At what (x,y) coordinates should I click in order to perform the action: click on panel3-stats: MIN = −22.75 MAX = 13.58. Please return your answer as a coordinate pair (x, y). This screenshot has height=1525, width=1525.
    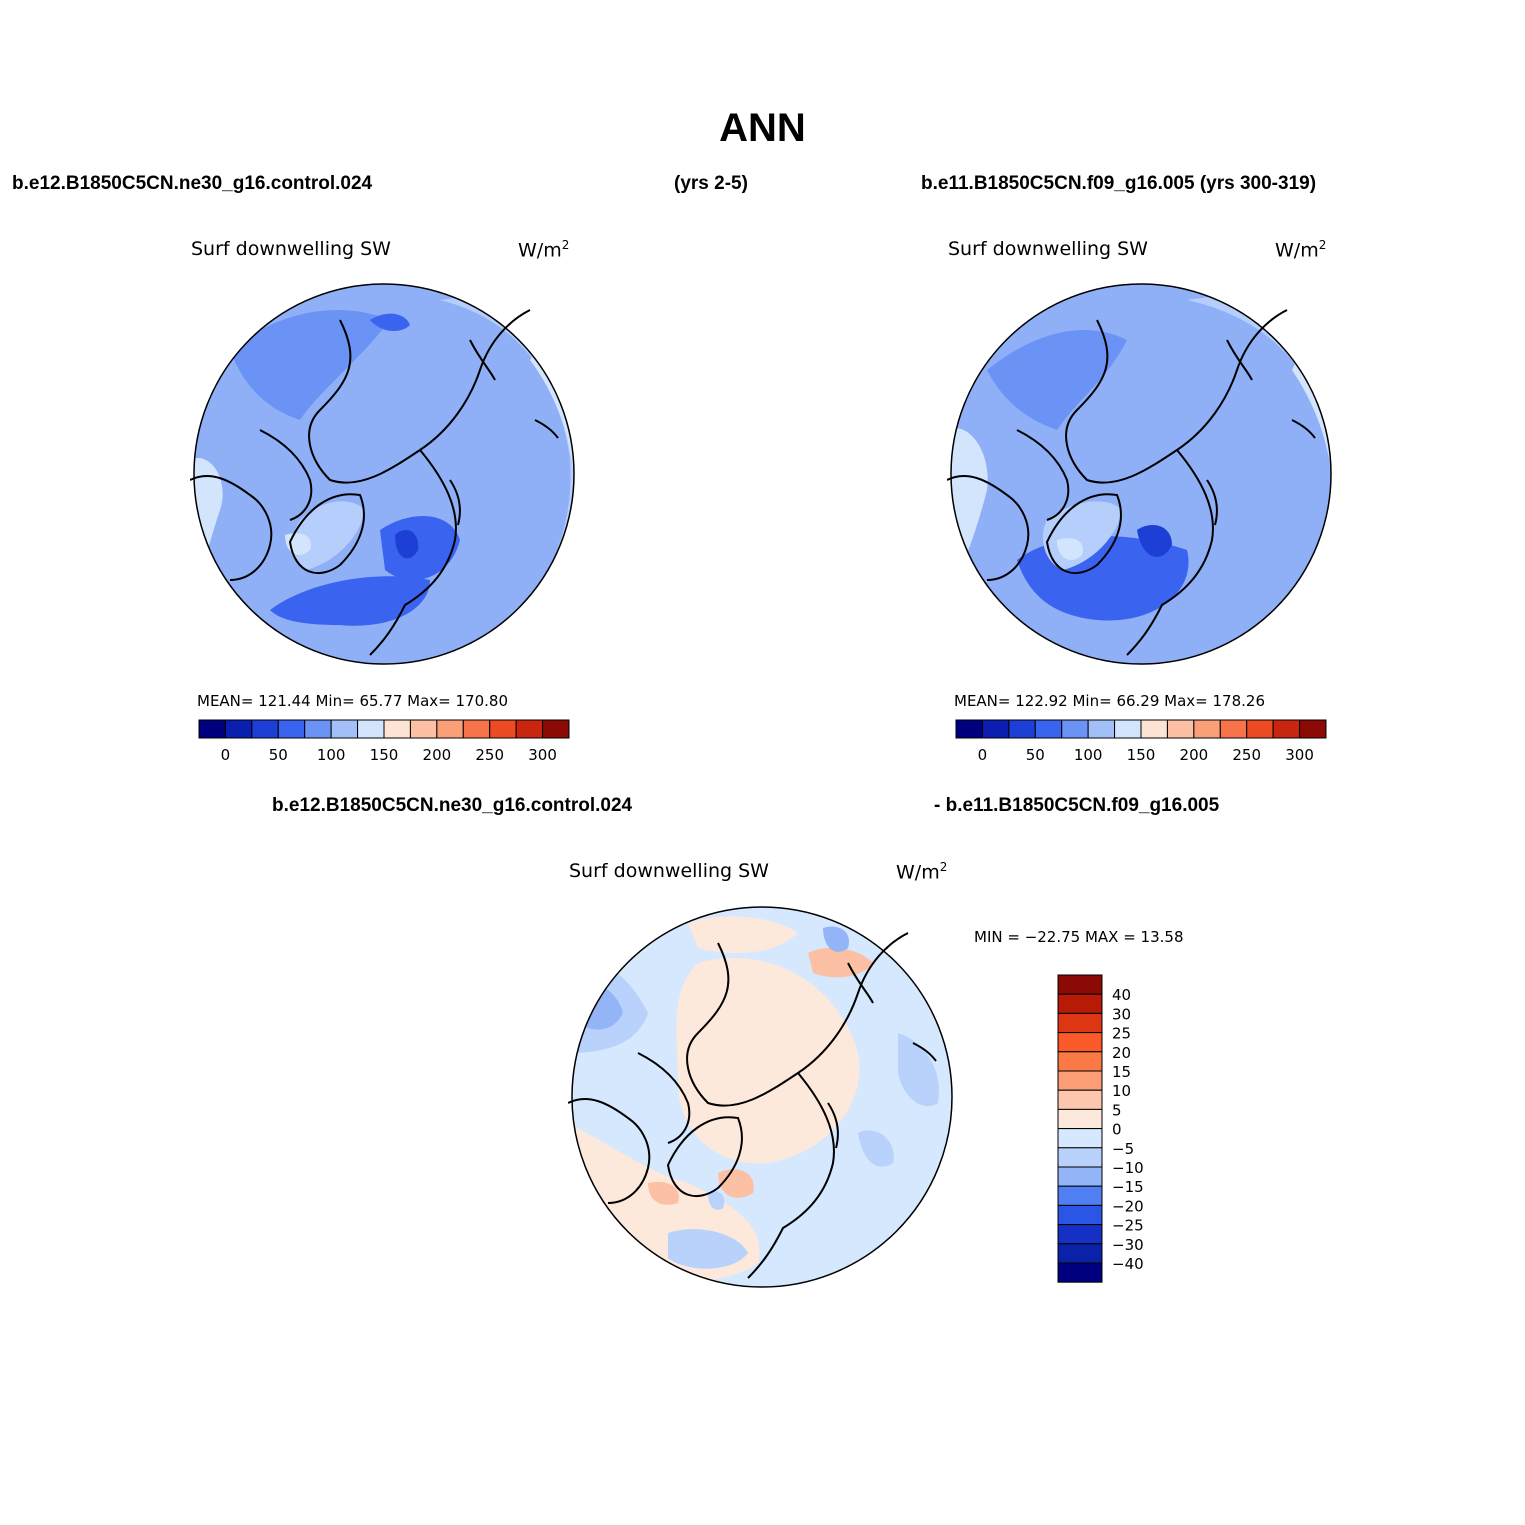
    Looking at the image, I should click on (1079, 937).